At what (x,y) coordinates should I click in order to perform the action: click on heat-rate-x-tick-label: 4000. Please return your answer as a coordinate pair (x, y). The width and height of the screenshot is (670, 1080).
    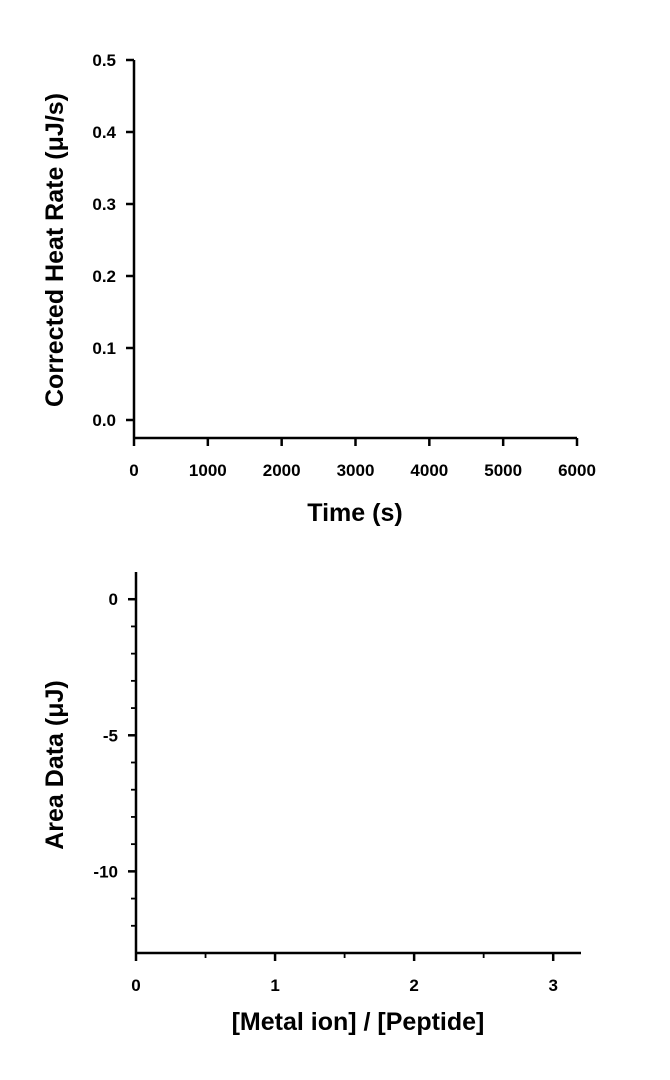
    Looking at the image, I should click on (429, 470).